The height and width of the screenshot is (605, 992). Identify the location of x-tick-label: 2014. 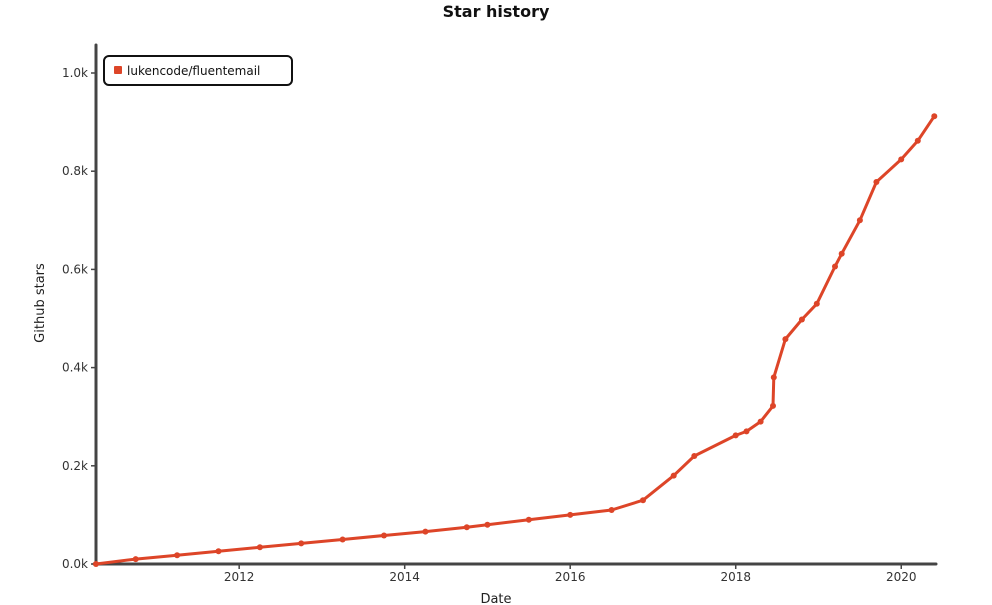
(404, 577).